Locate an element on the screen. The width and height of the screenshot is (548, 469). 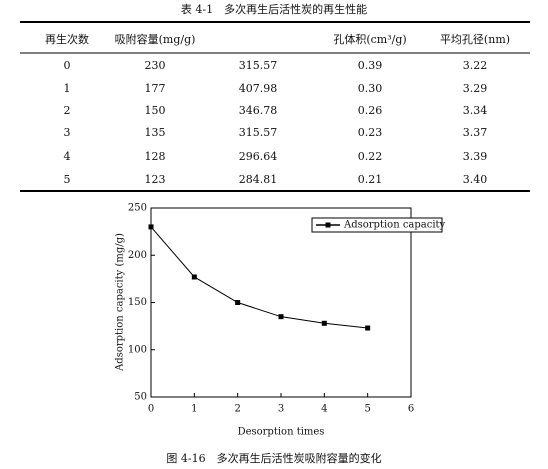
table-cell: 0.39 is located at coordinates (370, 65).